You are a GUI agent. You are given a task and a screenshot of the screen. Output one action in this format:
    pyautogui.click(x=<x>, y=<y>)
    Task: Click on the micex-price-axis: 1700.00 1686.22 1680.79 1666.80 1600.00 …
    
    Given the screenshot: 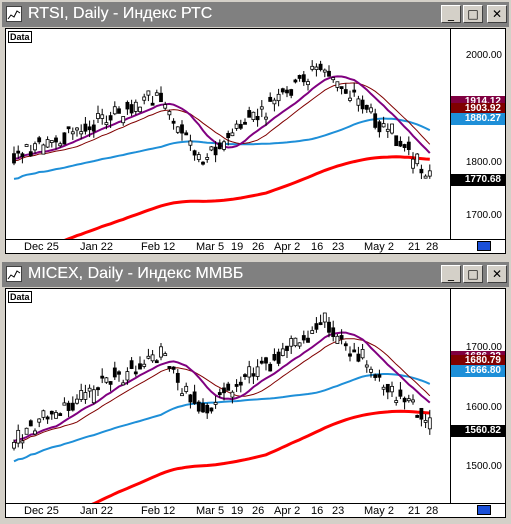 What is the action you would take?
    pyautogui.click(x=478, y=396)
    